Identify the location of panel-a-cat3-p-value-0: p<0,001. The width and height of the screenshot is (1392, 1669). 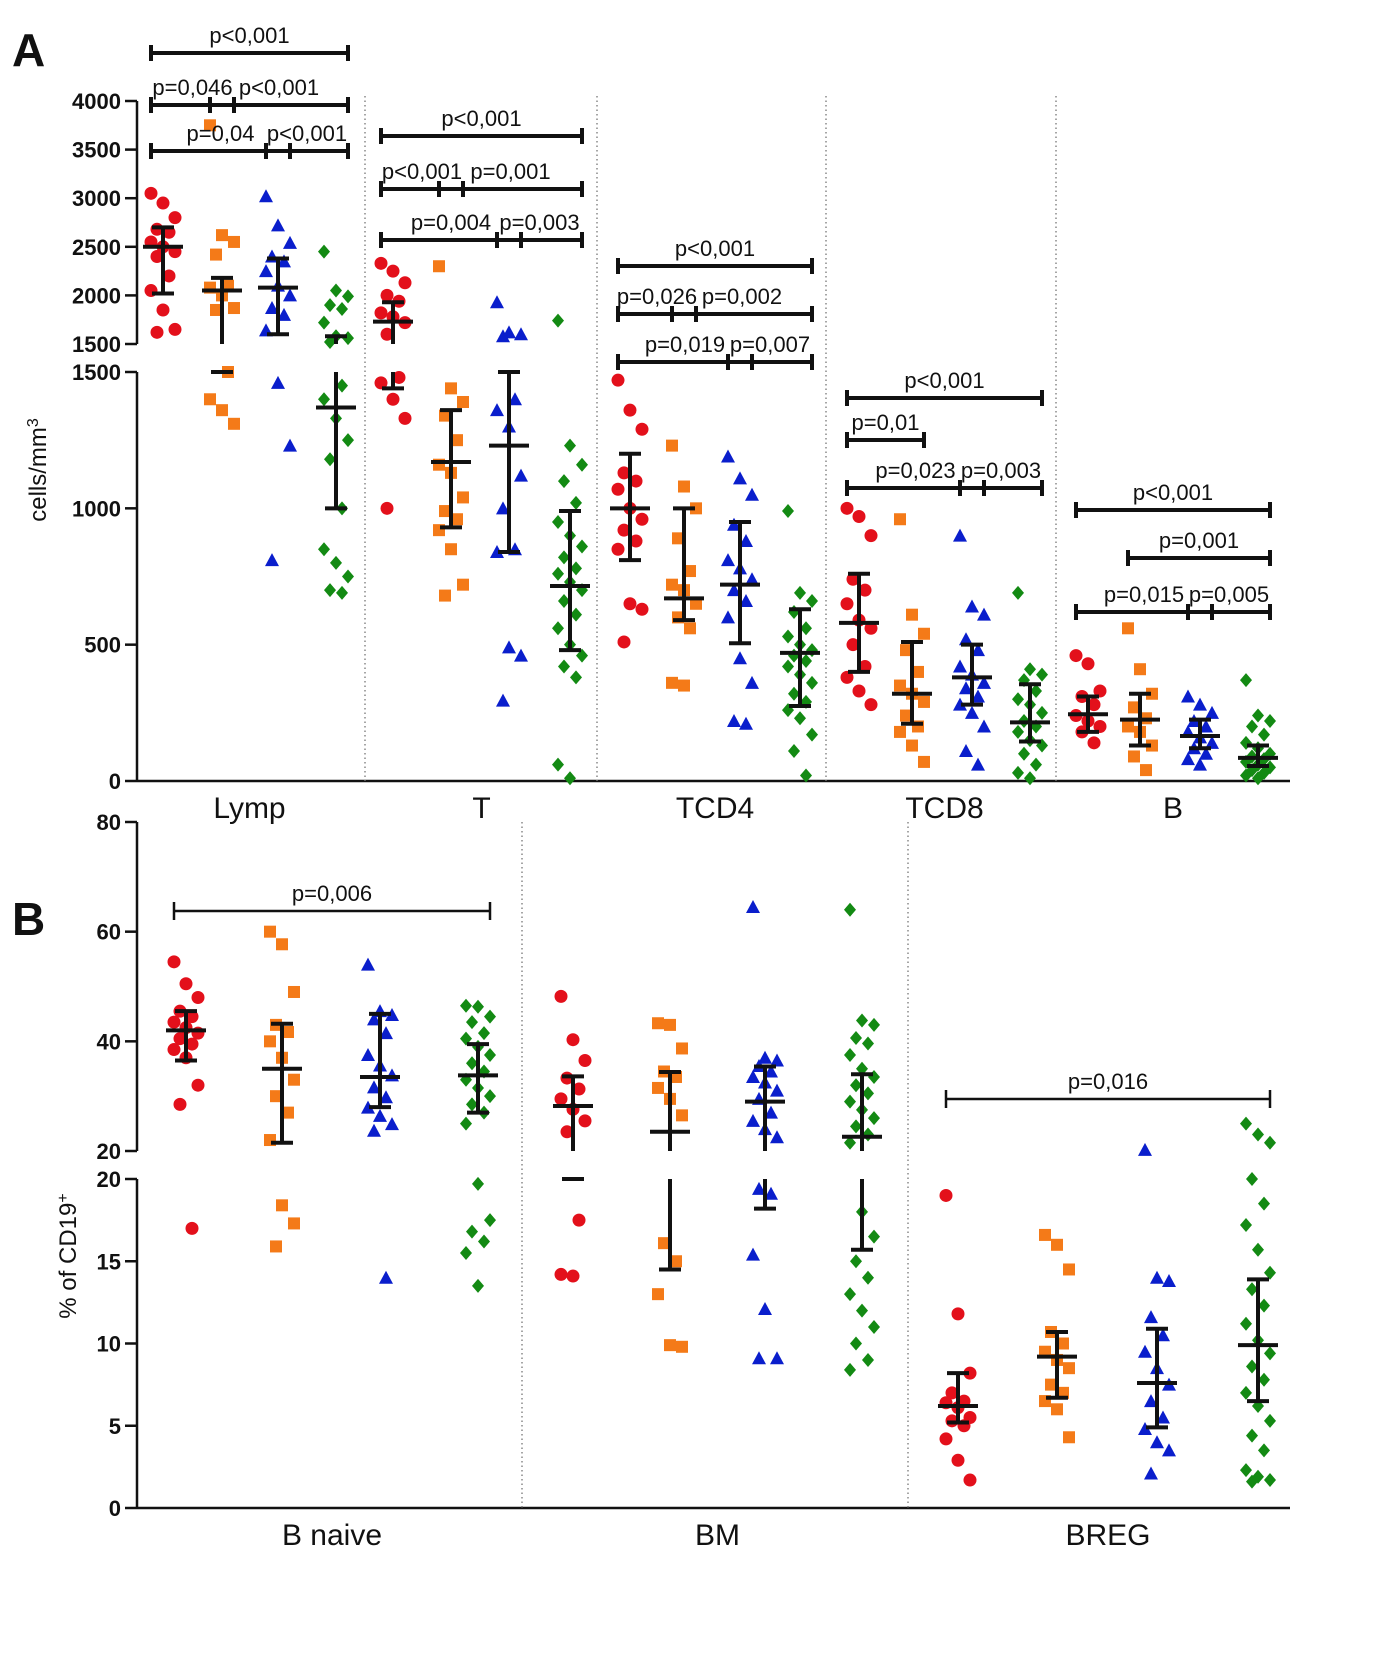
(944, 380).